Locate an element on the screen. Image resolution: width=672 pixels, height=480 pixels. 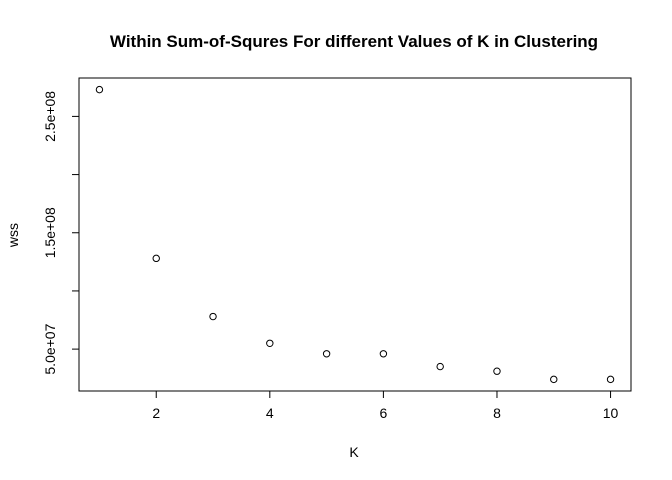
x-tick-label: 8 is located at coordinates (497, 413).